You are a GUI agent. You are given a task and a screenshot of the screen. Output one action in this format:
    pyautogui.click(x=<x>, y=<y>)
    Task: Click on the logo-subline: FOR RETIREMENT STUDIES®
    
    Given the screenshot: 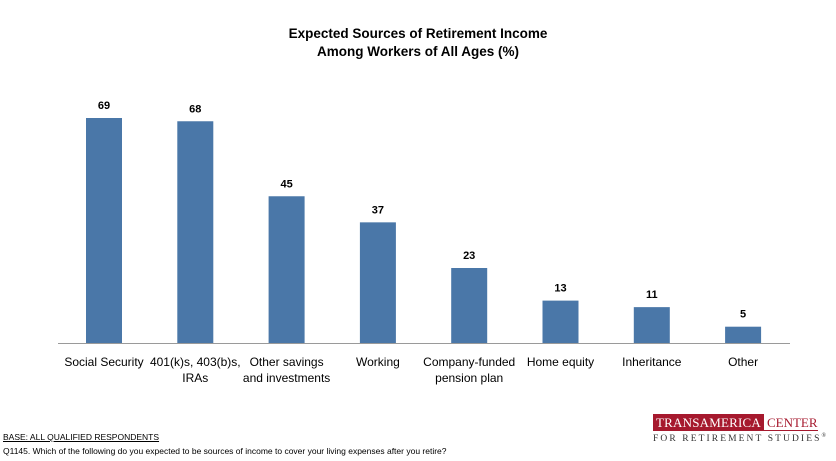 What is the action you would take?
    pyautogui.click(x=740, y=439)
    